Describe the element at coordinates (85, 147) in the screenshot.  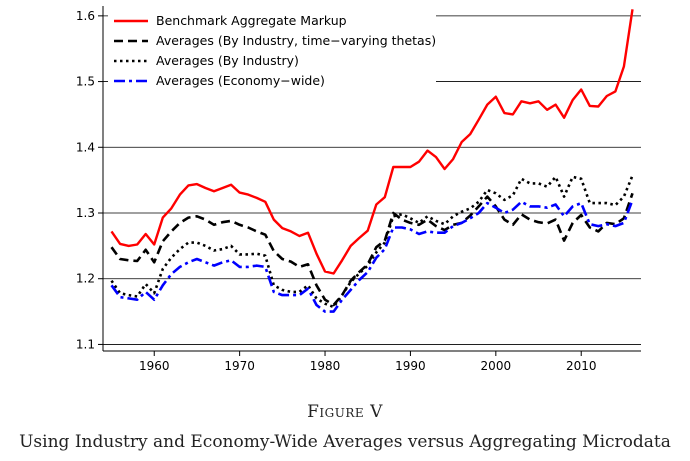
I see `y-tick-label: 1.4` at that location.